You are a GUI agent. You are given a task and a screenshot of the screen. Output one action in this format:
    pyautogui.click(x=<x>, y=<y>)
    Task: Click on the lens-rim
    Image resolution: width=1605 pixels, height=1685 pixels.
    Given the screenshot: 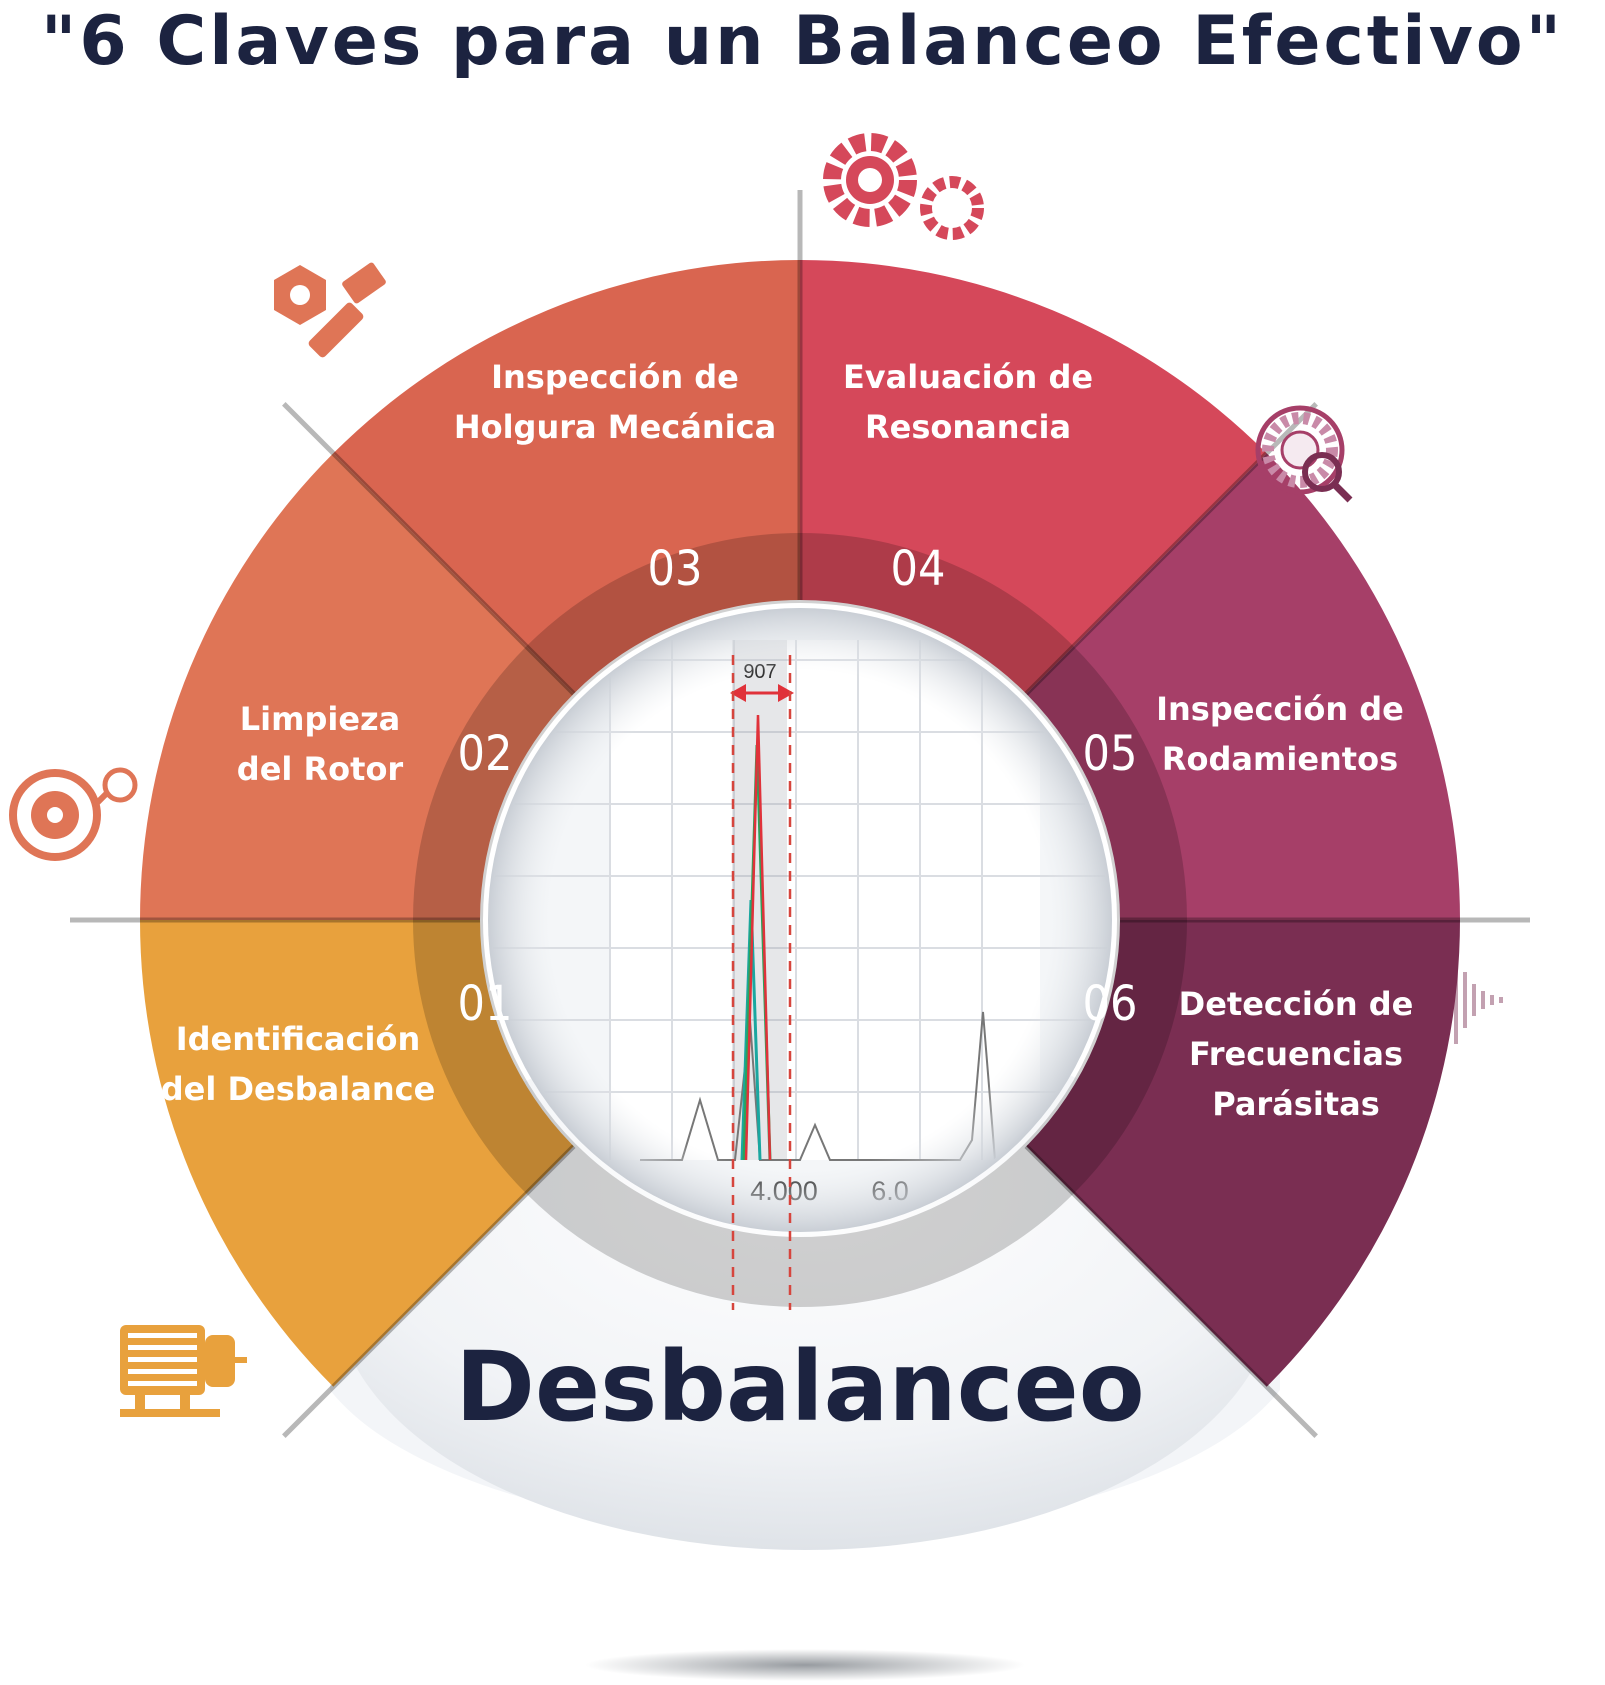 What is the action you would take?
    pyautogui.click(x=800, y=920)
    